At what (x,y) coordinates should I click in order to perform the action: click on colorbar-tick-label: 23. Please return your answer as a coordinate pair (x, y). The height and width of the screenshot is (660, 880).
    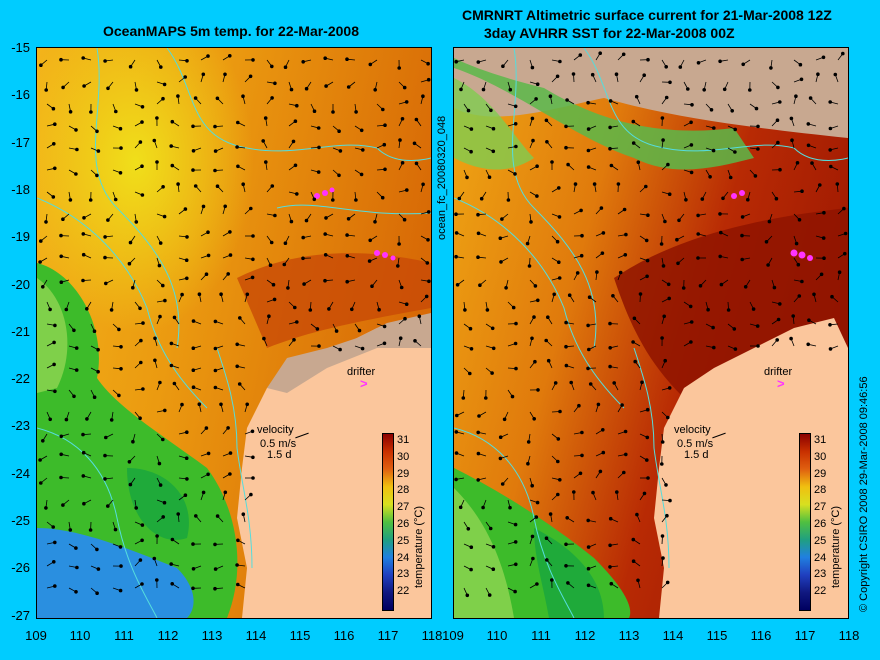
    Looking at the image, I should click on (403, 574).